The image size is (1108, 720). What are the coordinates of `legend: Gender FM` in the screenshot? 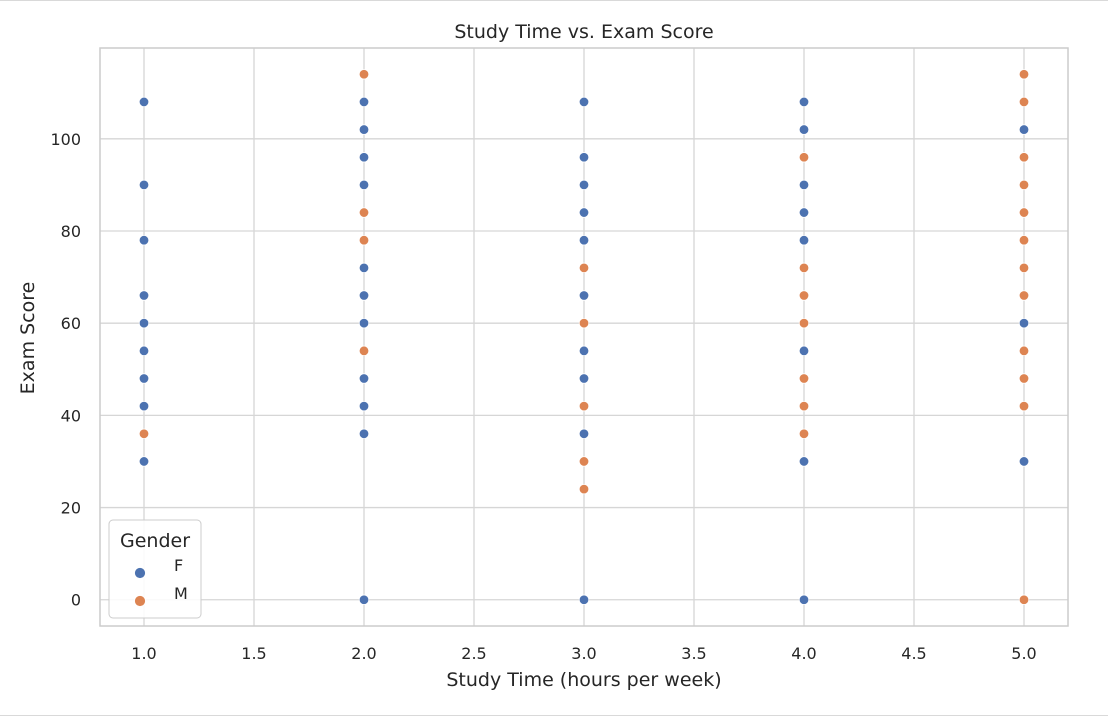 It's located at (155, 569).